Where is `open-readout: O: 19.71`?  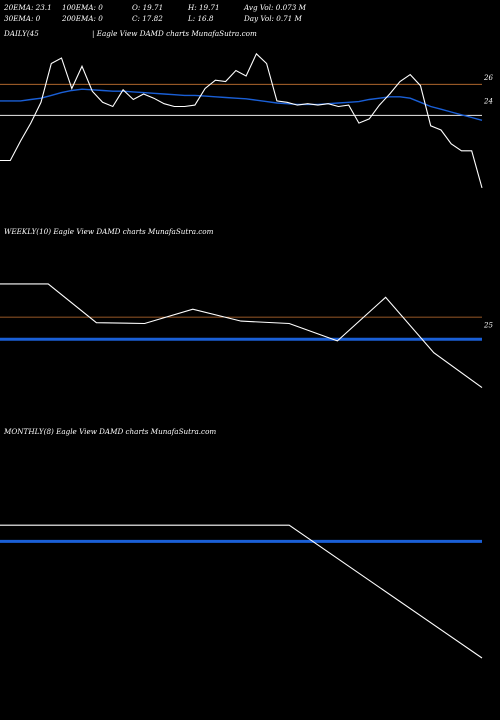
open-readout: O: 19.71 is located at coordinates (148, 7).